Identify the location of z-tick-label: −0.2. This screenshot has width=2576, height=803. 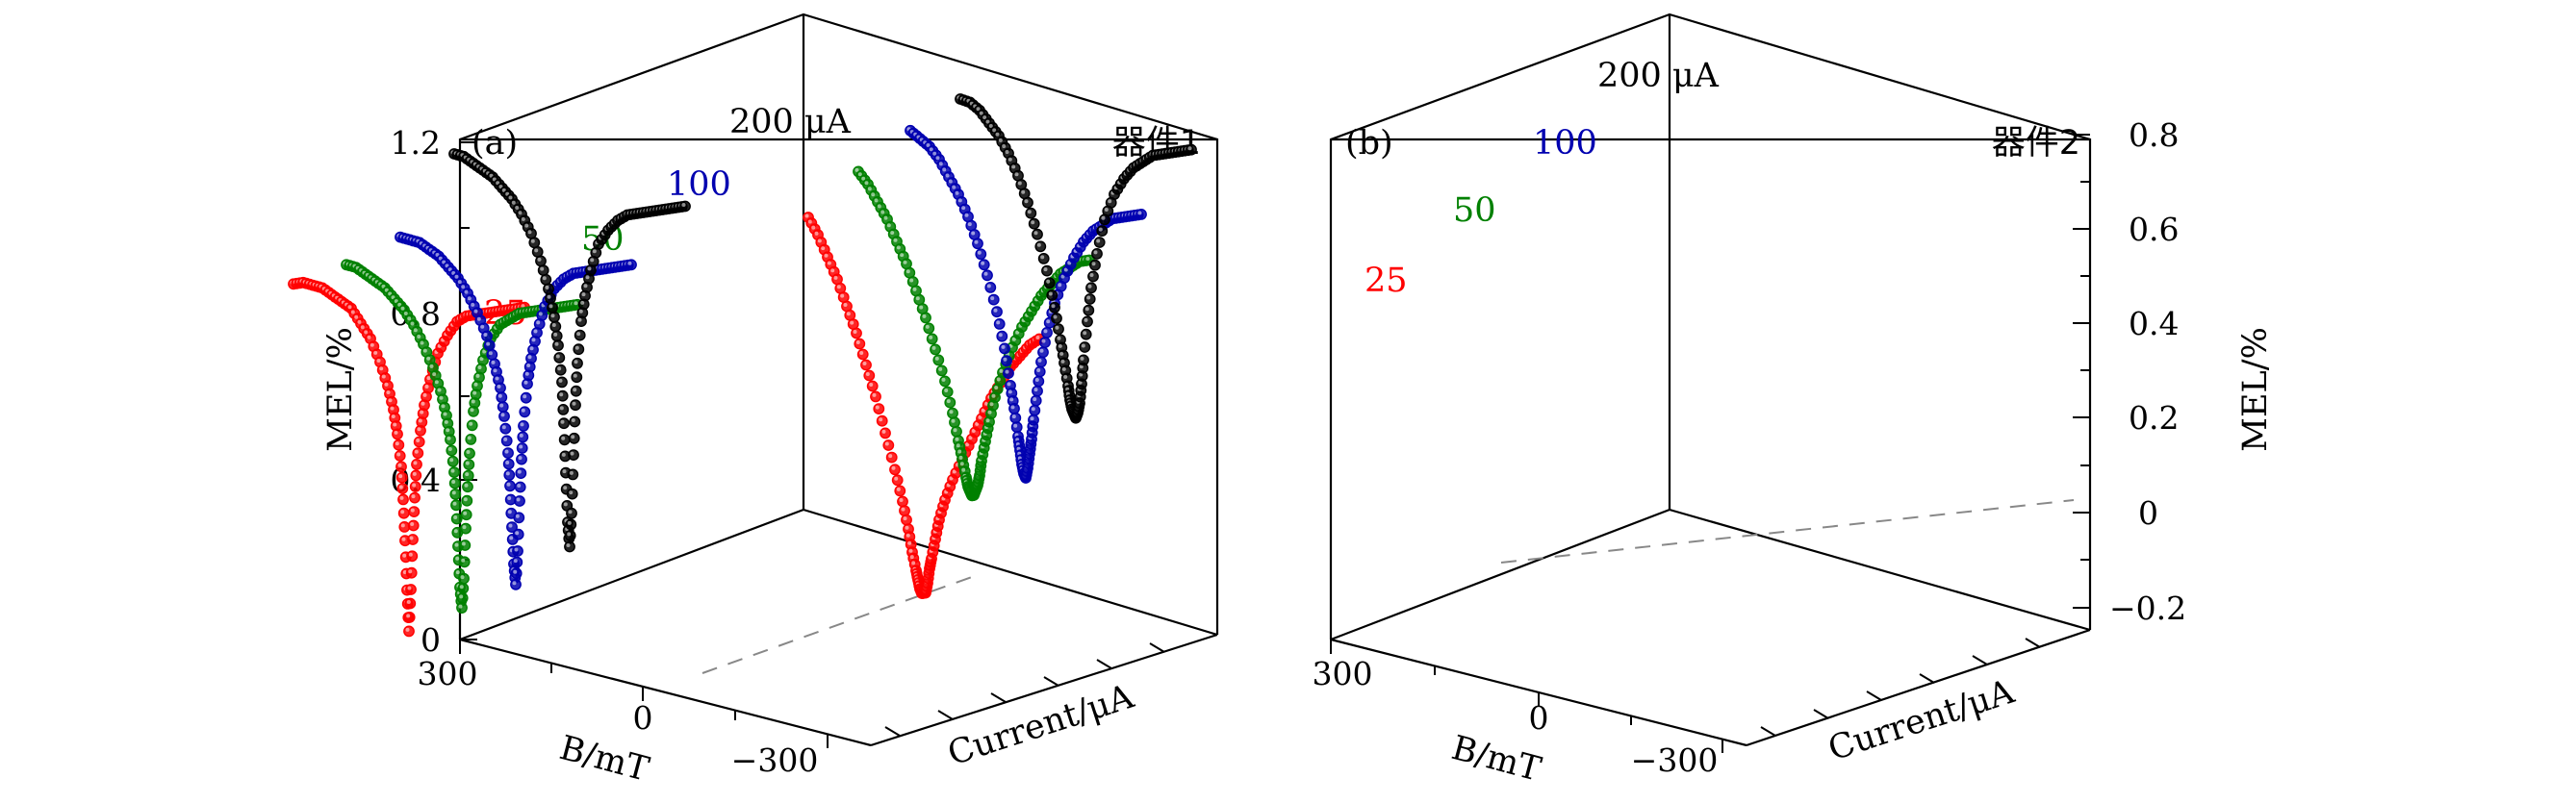
(2147, 608).